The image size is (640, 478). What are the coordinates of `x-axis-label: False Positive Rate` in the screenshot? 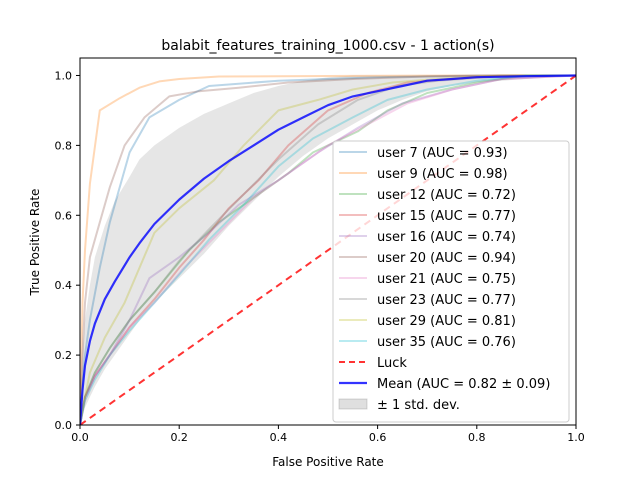 It's located at (328, 462).